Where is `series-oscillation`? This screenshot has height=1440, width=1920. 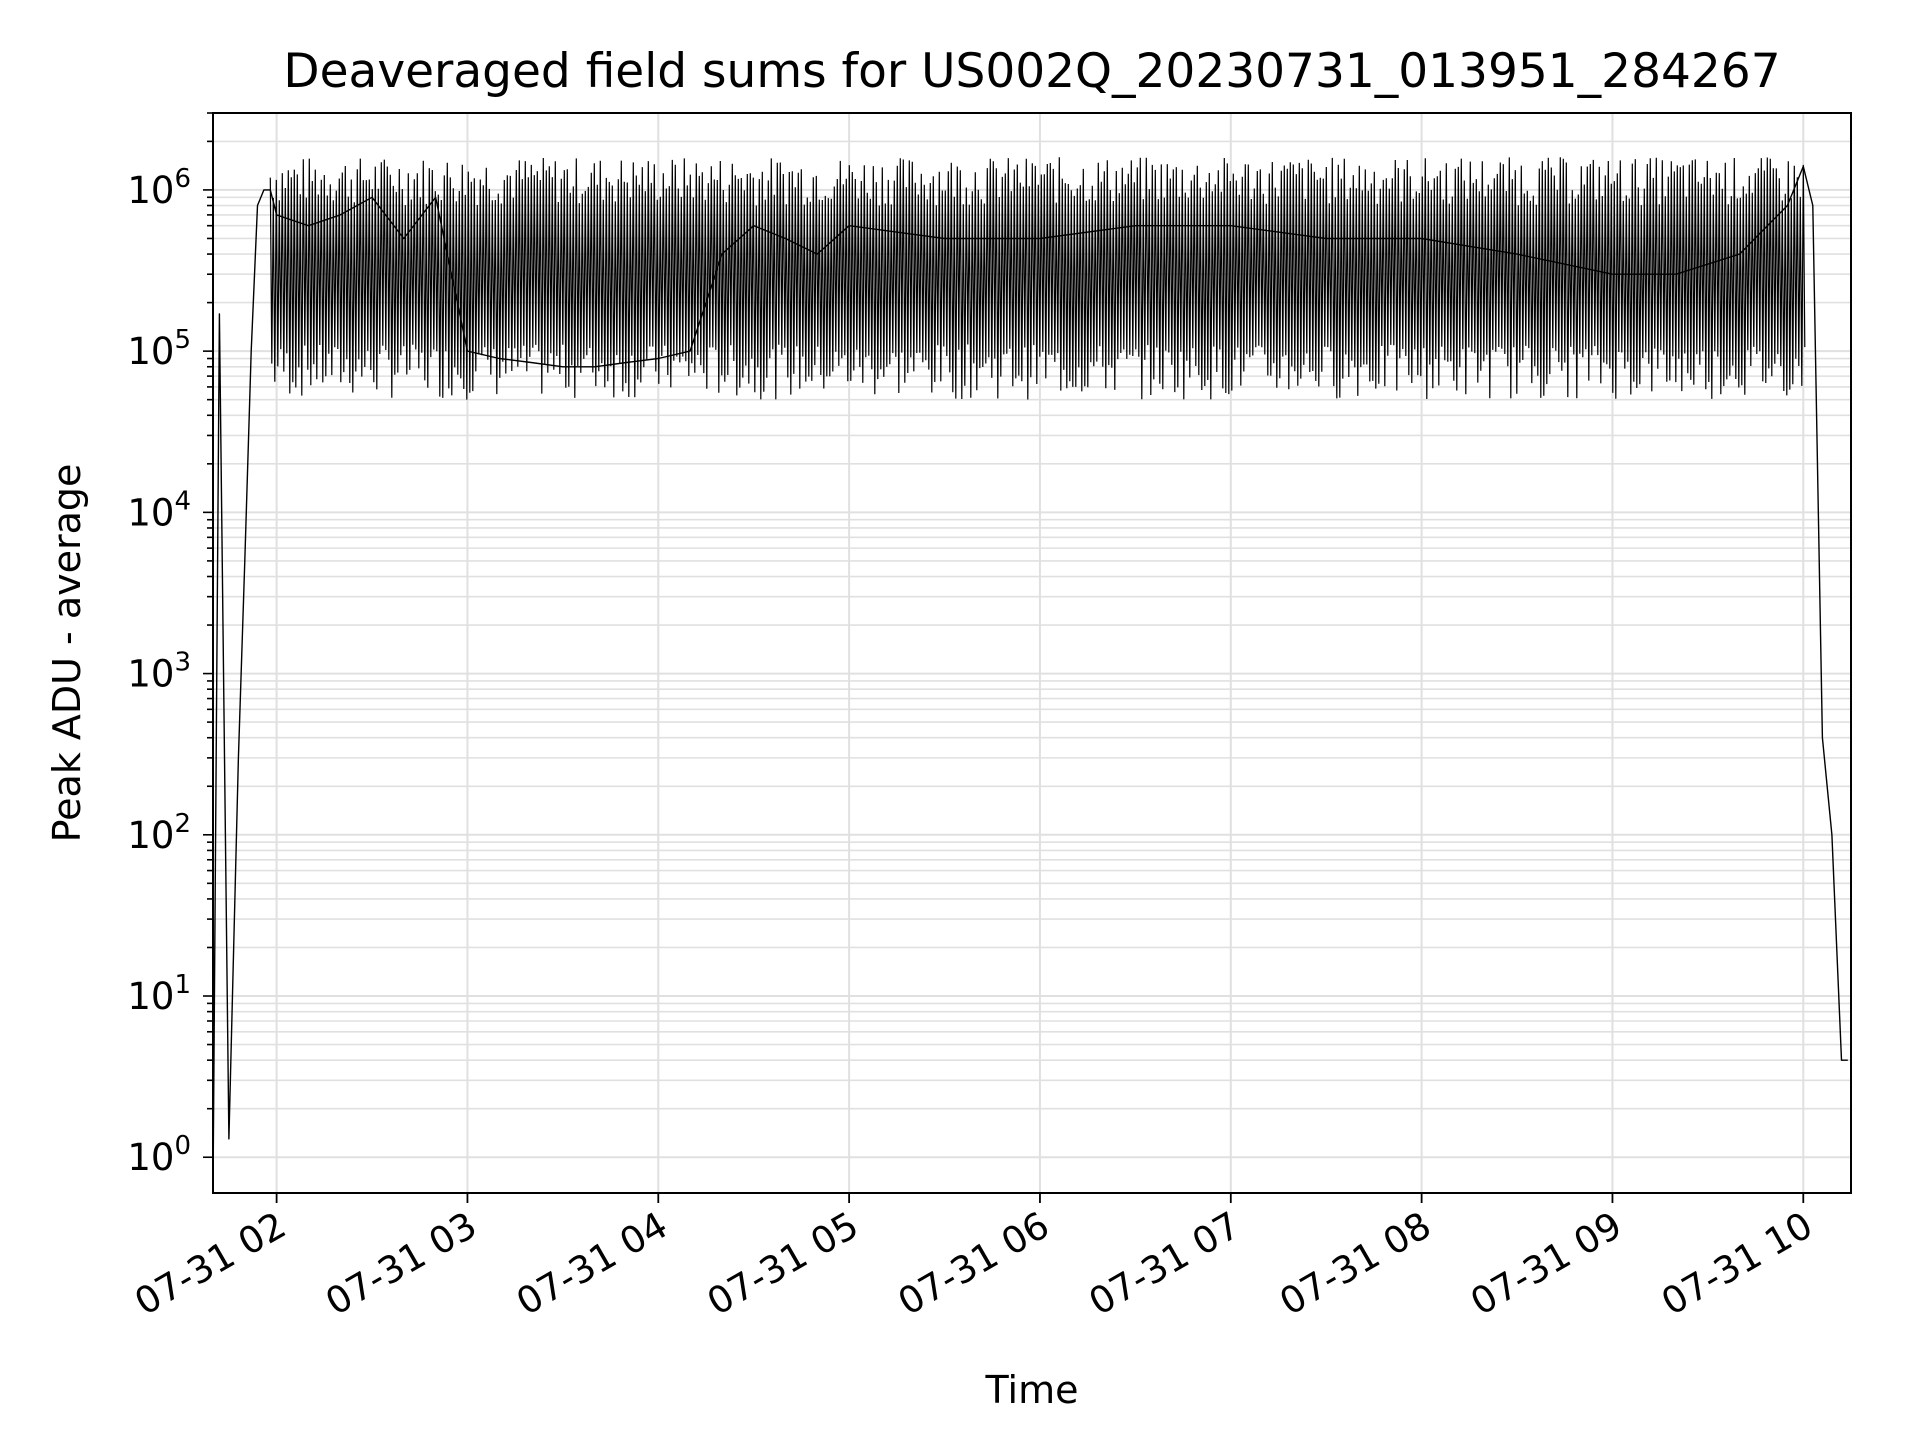 series-oscillation is located at coordinates (1037, 278).